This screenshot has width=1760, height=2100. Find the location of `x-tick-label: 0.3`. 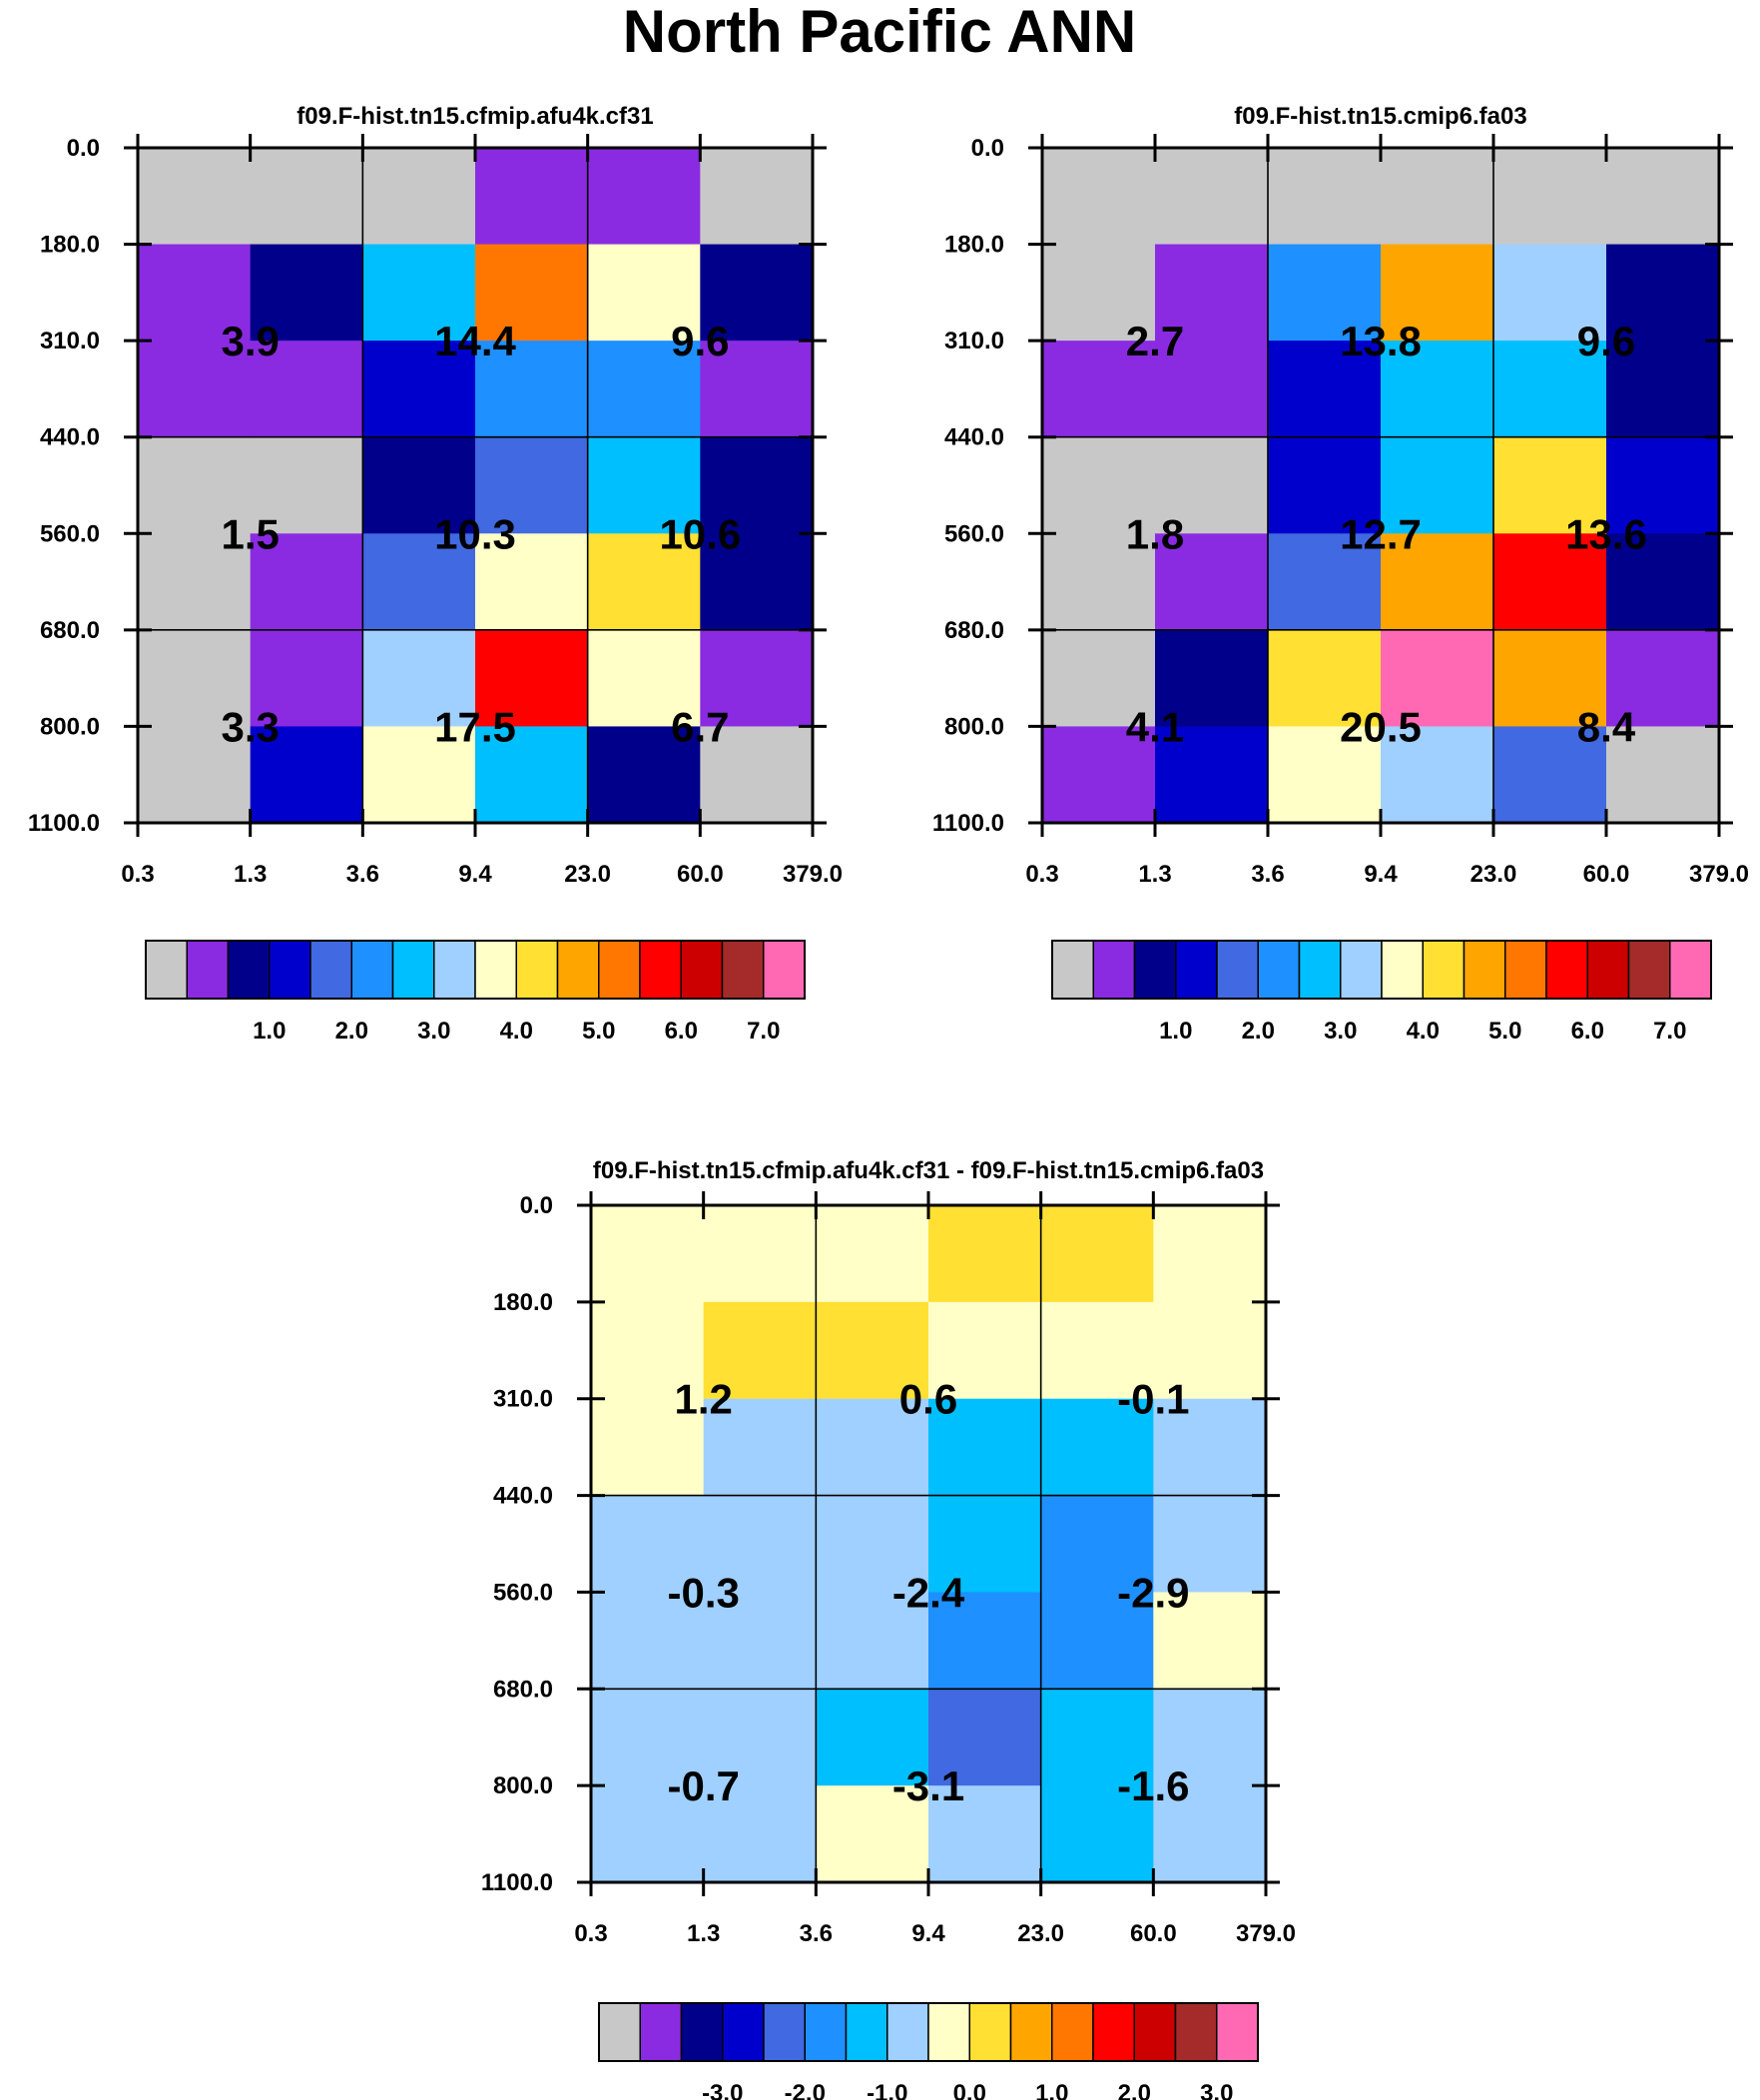

x-tick-label: 0.3 is located at coordinates (1041, 874).